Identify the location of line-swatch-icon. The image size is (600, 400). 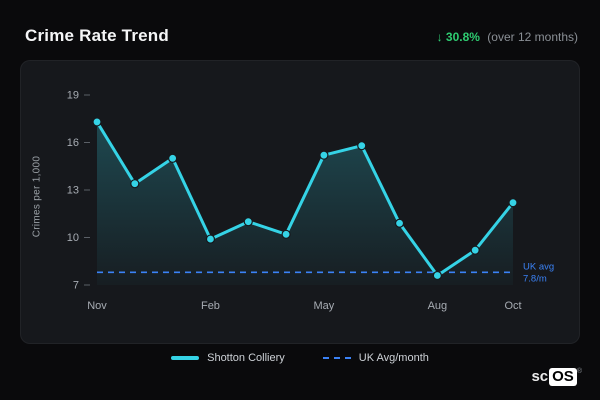
(185, 358).